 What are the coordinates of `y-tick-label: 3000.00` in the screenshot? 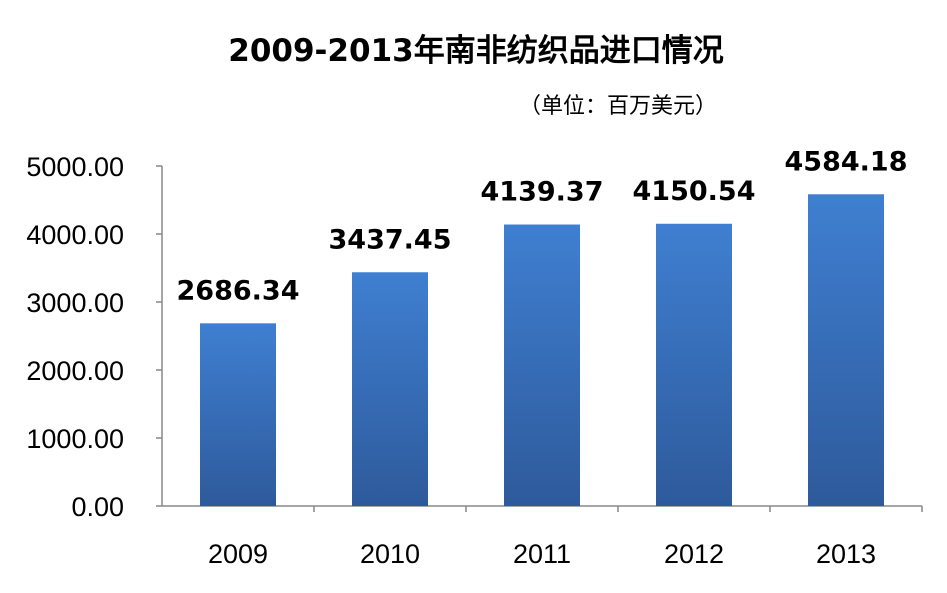 It's located at (75, 303).